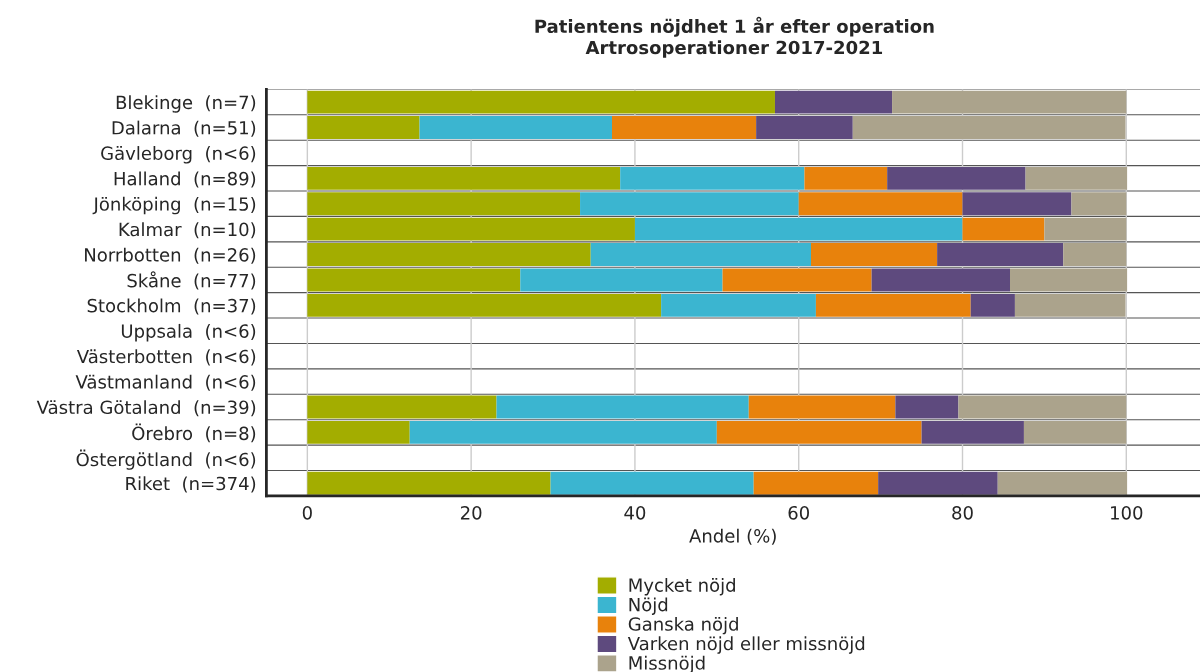 Image resolution: width=1200 pixels, height=672 pixels. I want to click on y-tick-label: Västra Götaland (n=39), so click(146, 408).